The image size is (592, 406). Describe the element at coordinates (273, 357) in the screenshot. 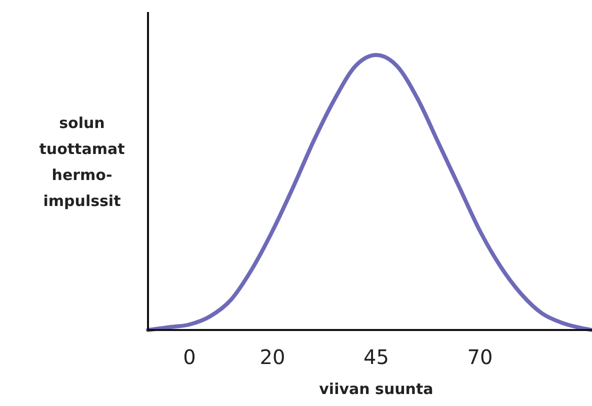

I see `x-tick-label: 20` at that location.